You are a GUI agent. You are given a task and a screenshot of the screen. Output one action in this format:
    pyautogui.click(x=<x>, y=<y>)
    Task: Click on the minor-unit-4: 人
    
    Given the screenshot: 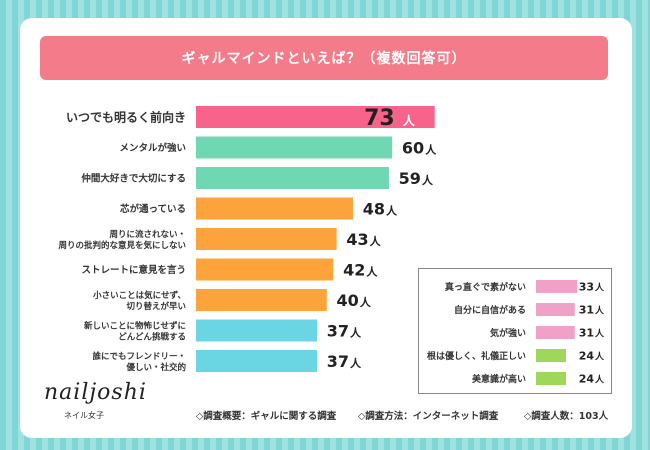 What is the action you would take?
    pyautogui.click(x=599, y=380)
    